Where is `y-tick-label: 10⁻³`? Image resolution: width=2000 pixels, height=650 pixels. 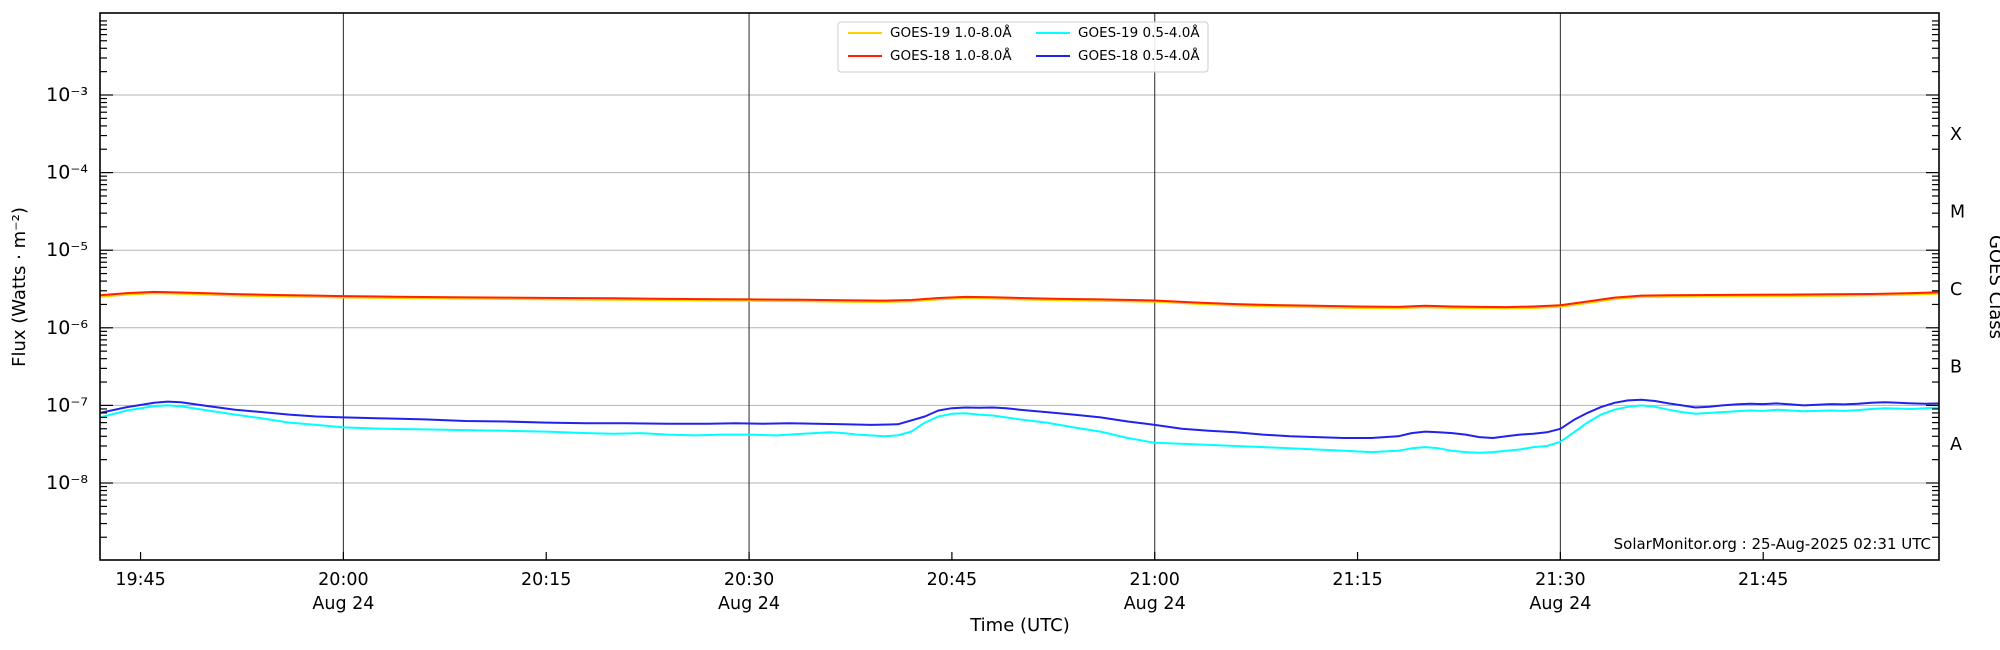 y-tick-label: 10⁻³ is located at coordinates (67, 95).